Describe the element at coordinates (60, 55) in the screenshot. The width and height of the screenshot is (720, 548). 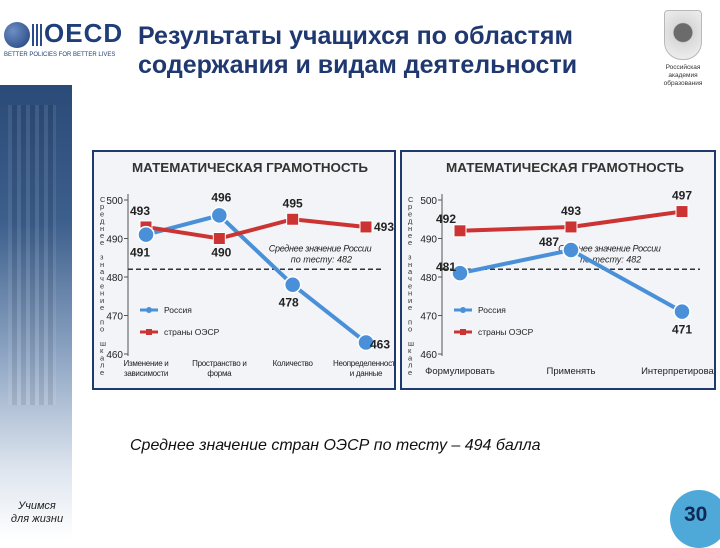
I see `logo-motto: BETTER POLICIES FOR BETTER LIVES` at that location.